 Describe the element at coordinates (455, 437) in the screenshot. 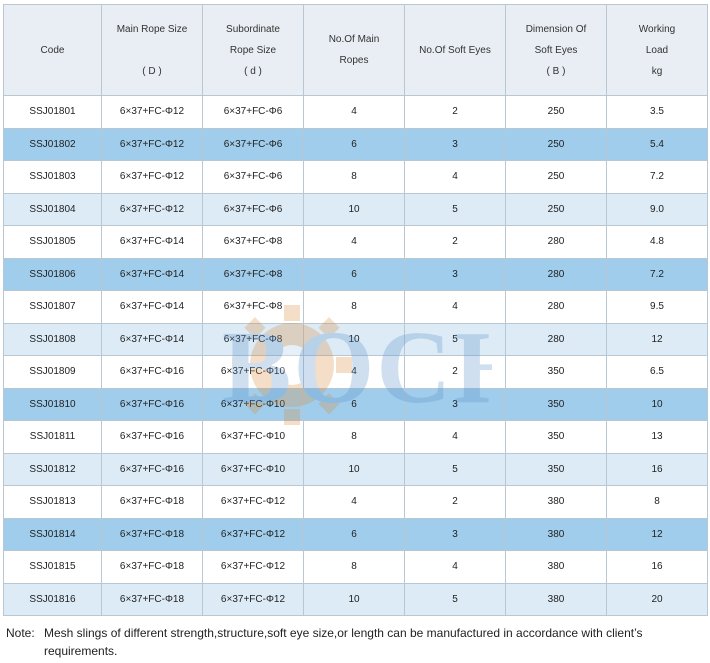

I see `cell-no-of-soft-eyes: 4` at that location.